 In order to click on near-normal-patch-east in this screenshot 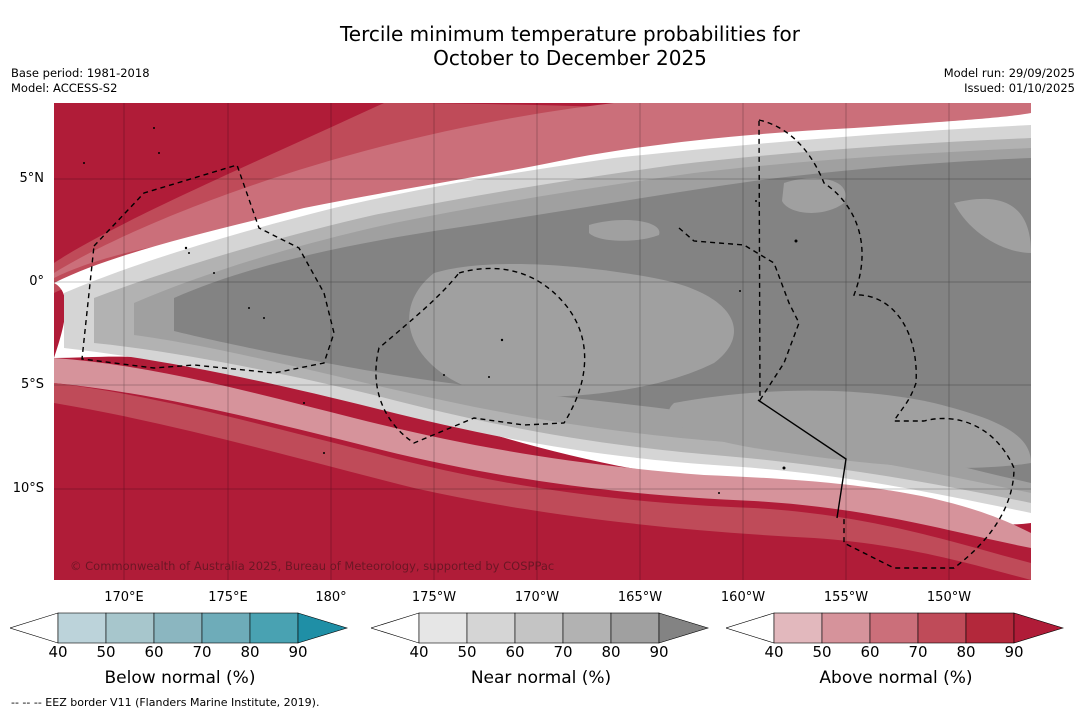, I will do `click(849, 429)`.